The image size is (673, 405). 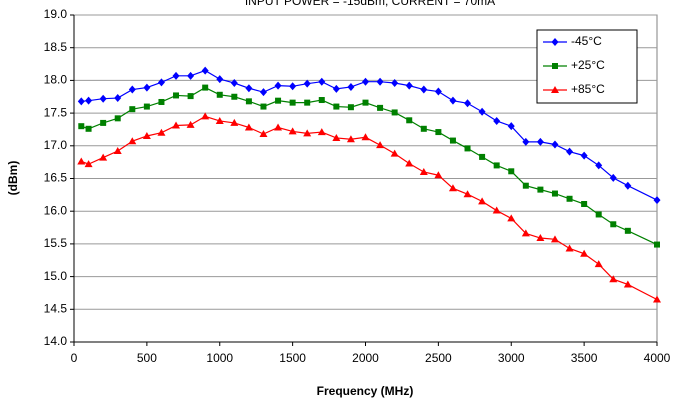 What do you see at coordinates (74, 358) in the screenshot?
I see `x-tick-label: 0` at bounding box center [74, 358].